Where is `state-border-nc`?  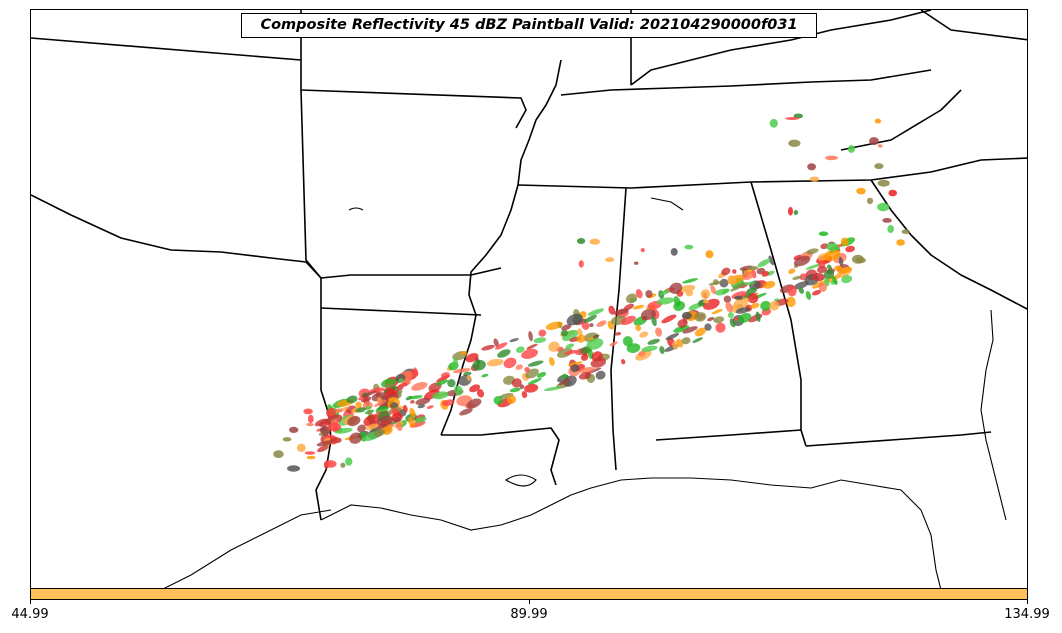
state-border-nc is located at coordinates (978, 165).